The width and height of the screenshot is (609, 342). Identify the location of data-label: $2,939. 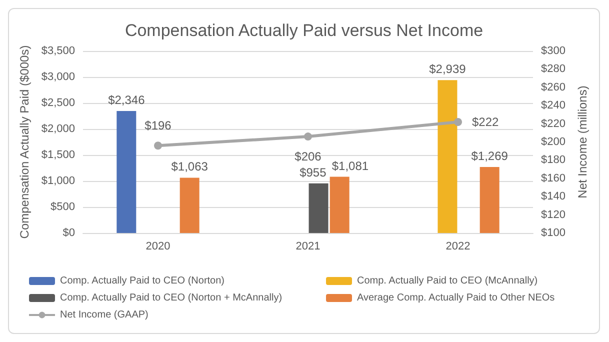
(447, 69).